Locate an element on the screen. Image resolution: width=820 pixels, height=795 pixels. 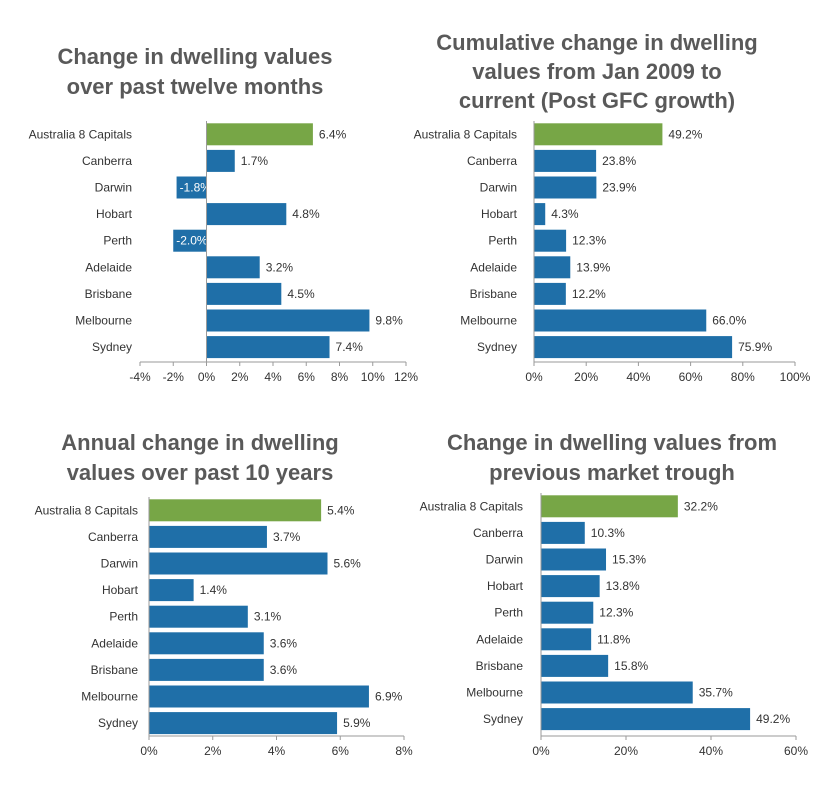
x-tick-label: 60% is located at coordinates (796, 751).